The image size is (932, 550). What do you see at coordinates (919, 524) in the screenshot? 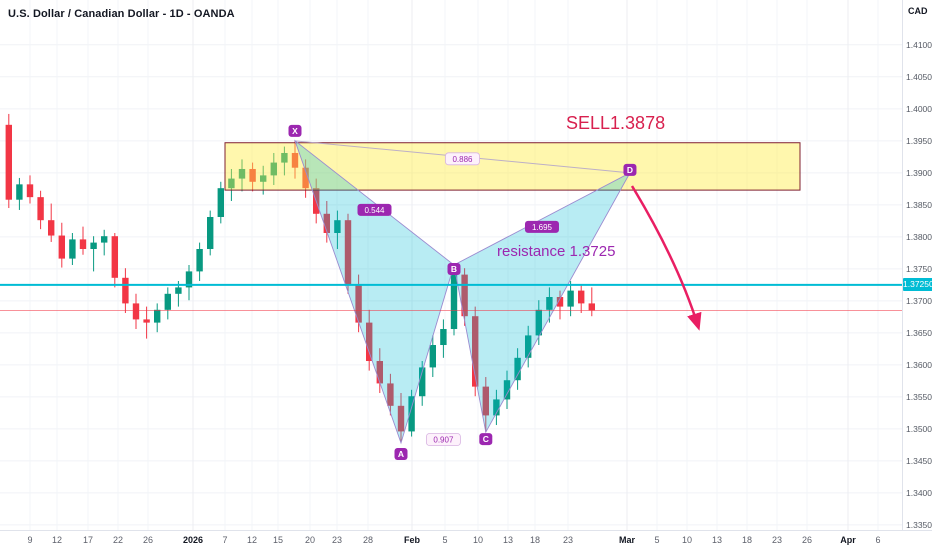
I see `price-axis-label: 1.33500` at bounding box center [919, 524].